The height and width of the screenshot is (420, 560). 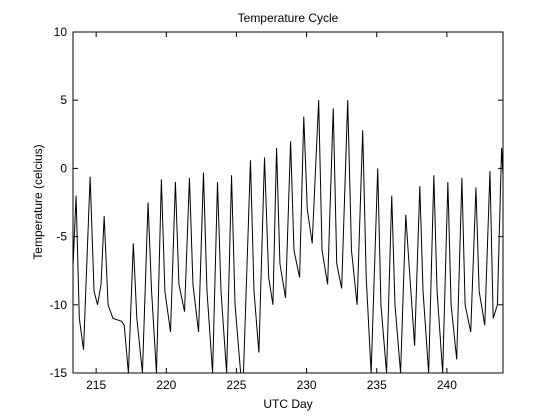 I want to click on x-axis-label: UTC Day, so click(x=287, y=404).